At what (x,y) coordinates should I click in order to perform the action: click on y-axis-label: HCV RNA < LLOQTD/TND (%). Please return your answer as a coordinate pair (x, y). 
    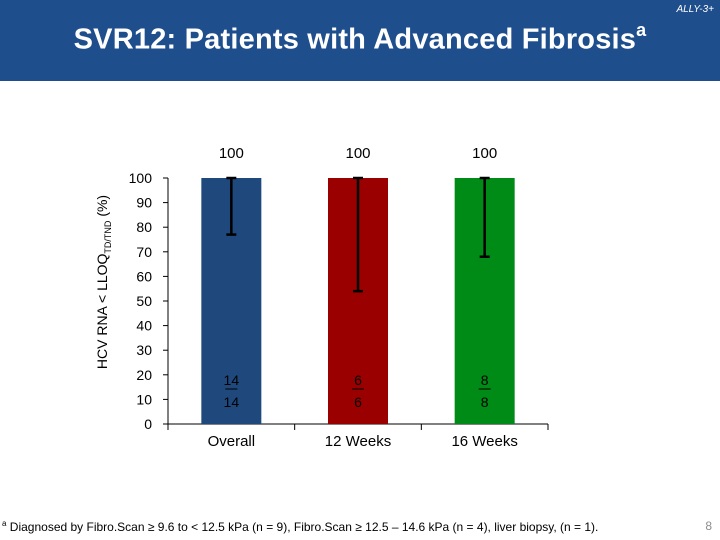
    Looking at the image, I should click on (103, 282).